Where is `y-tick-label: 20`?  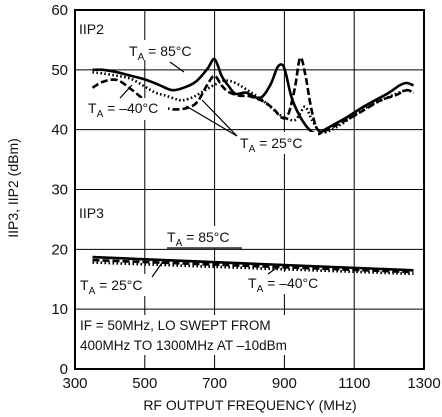
y-tick-label: 20 is located at coordinates (59, 249).